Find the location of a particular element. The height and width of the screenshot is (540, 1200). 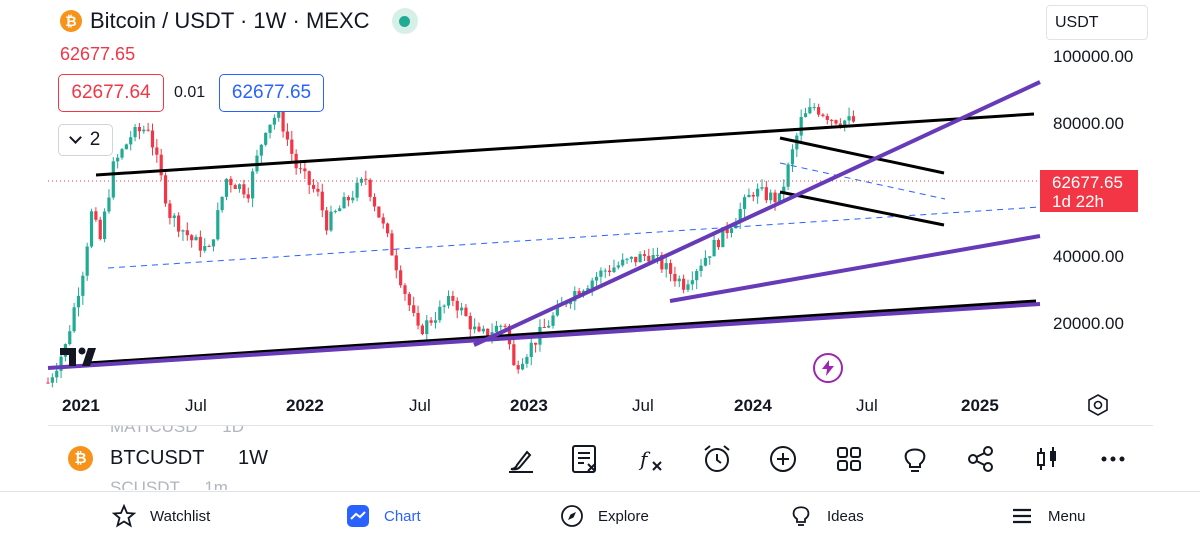

chevron-down-icon is located at coordinates (75, 137).